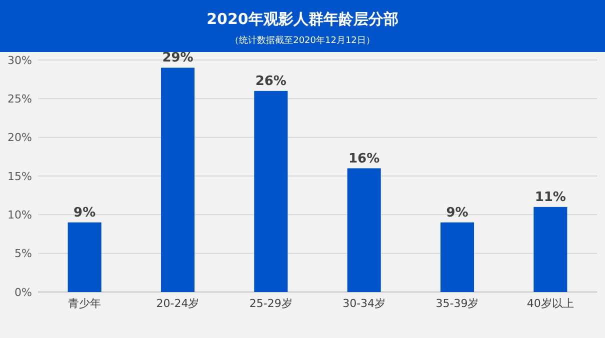  Describe the element at coordinates (20, 137) in the screenshot. I see `y-tick-label: 20%` at that location.